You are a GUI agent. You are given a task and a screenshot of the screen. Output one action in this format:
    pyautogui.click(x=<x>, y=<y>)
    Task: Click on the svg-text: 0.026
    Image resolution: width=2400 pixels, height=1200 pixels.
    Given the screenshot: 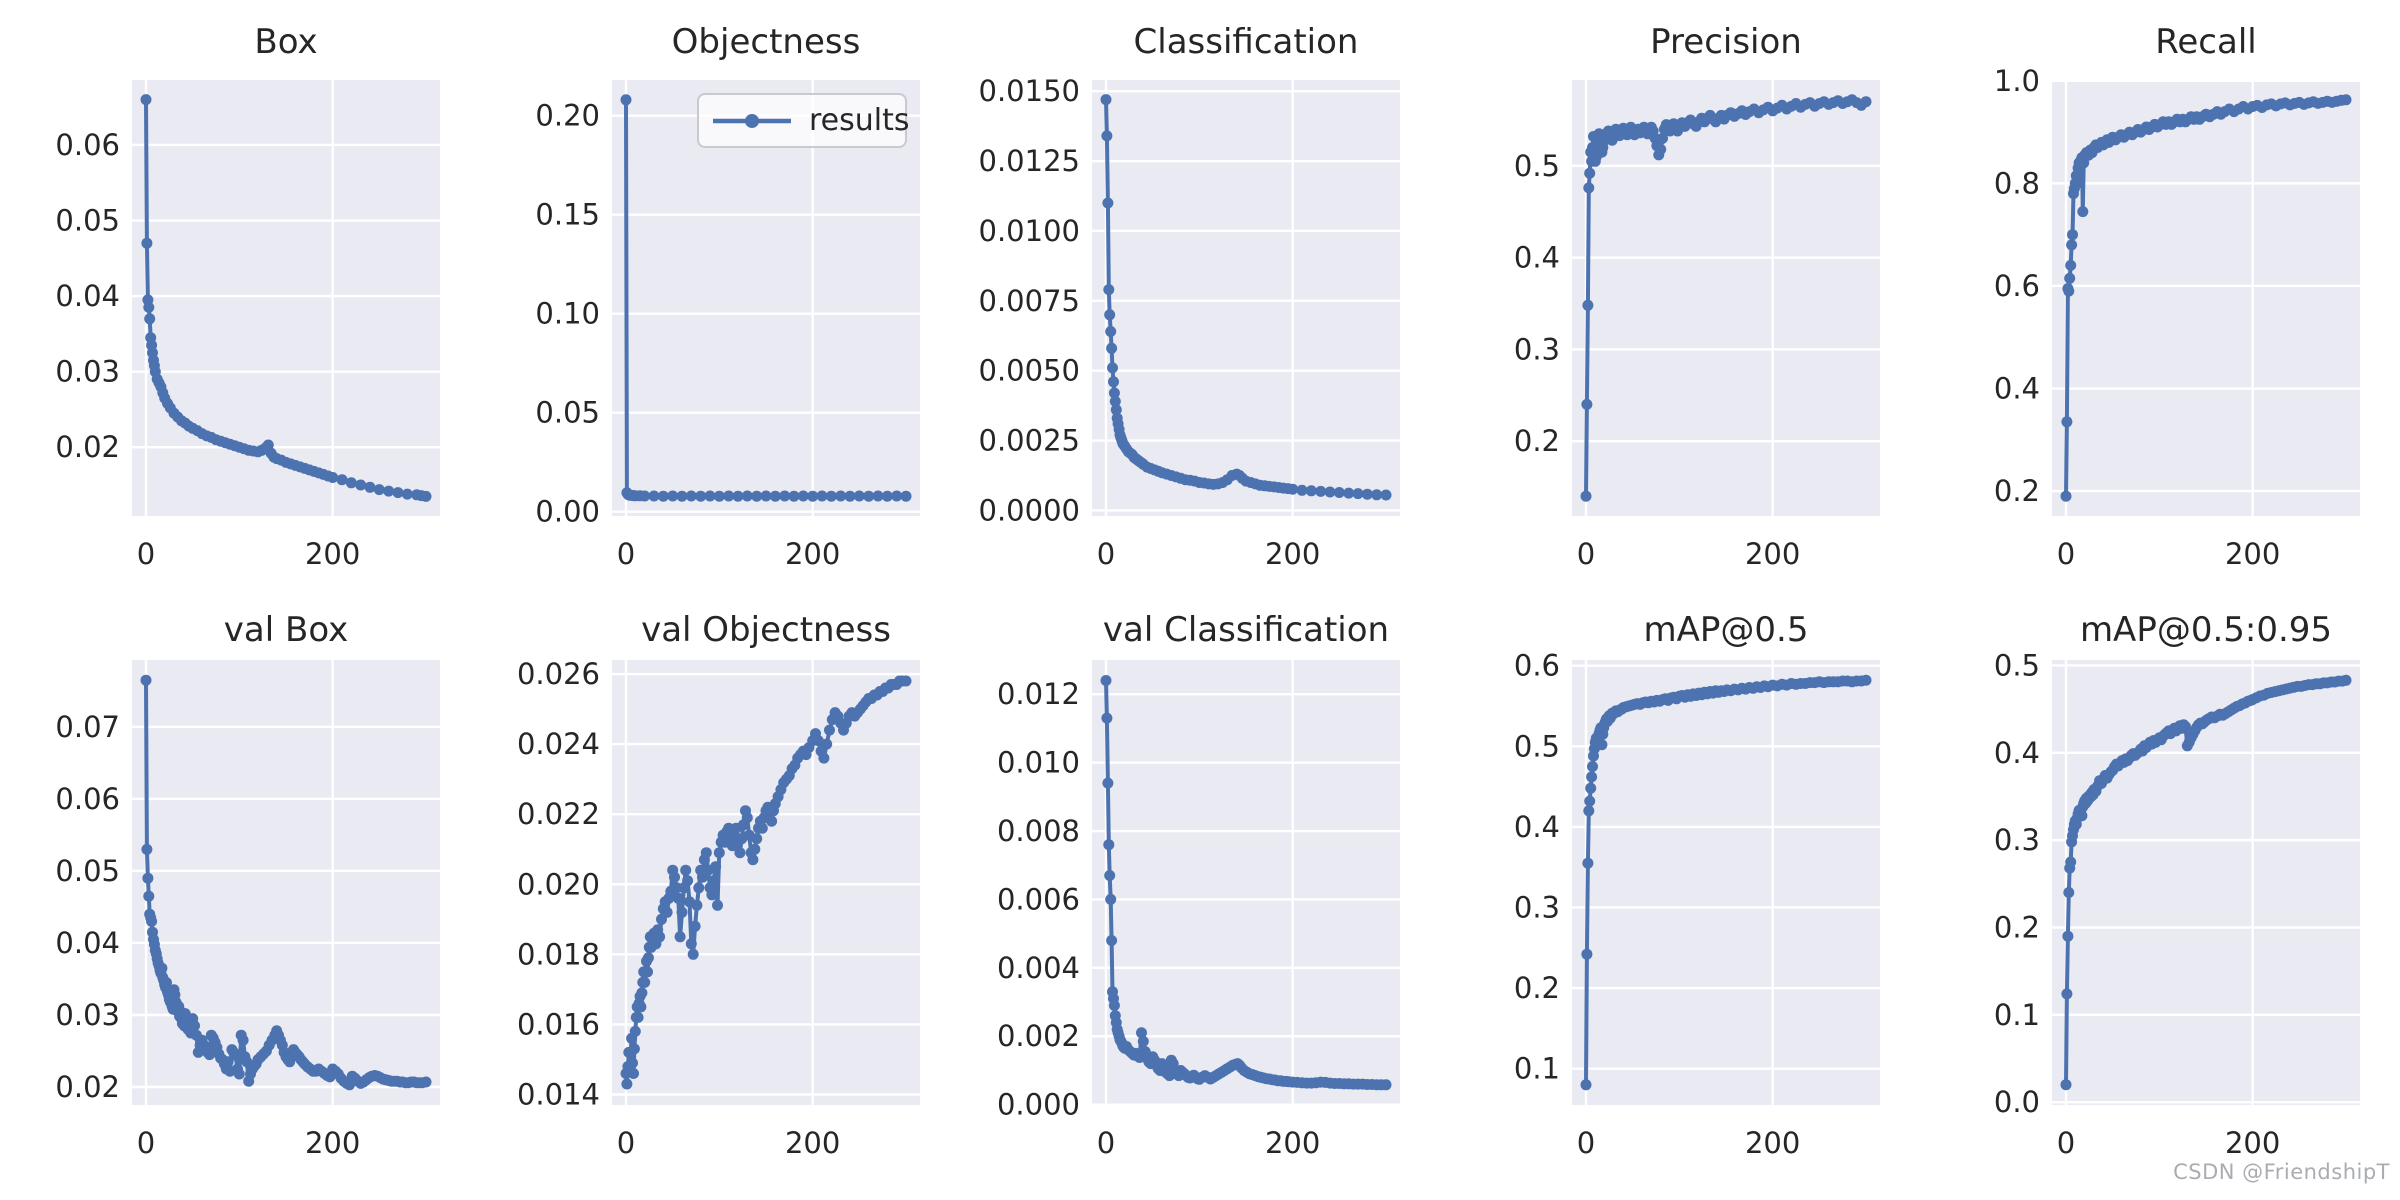 What is the action you would take?
    pyautogui.click(x=558, y=674)
    